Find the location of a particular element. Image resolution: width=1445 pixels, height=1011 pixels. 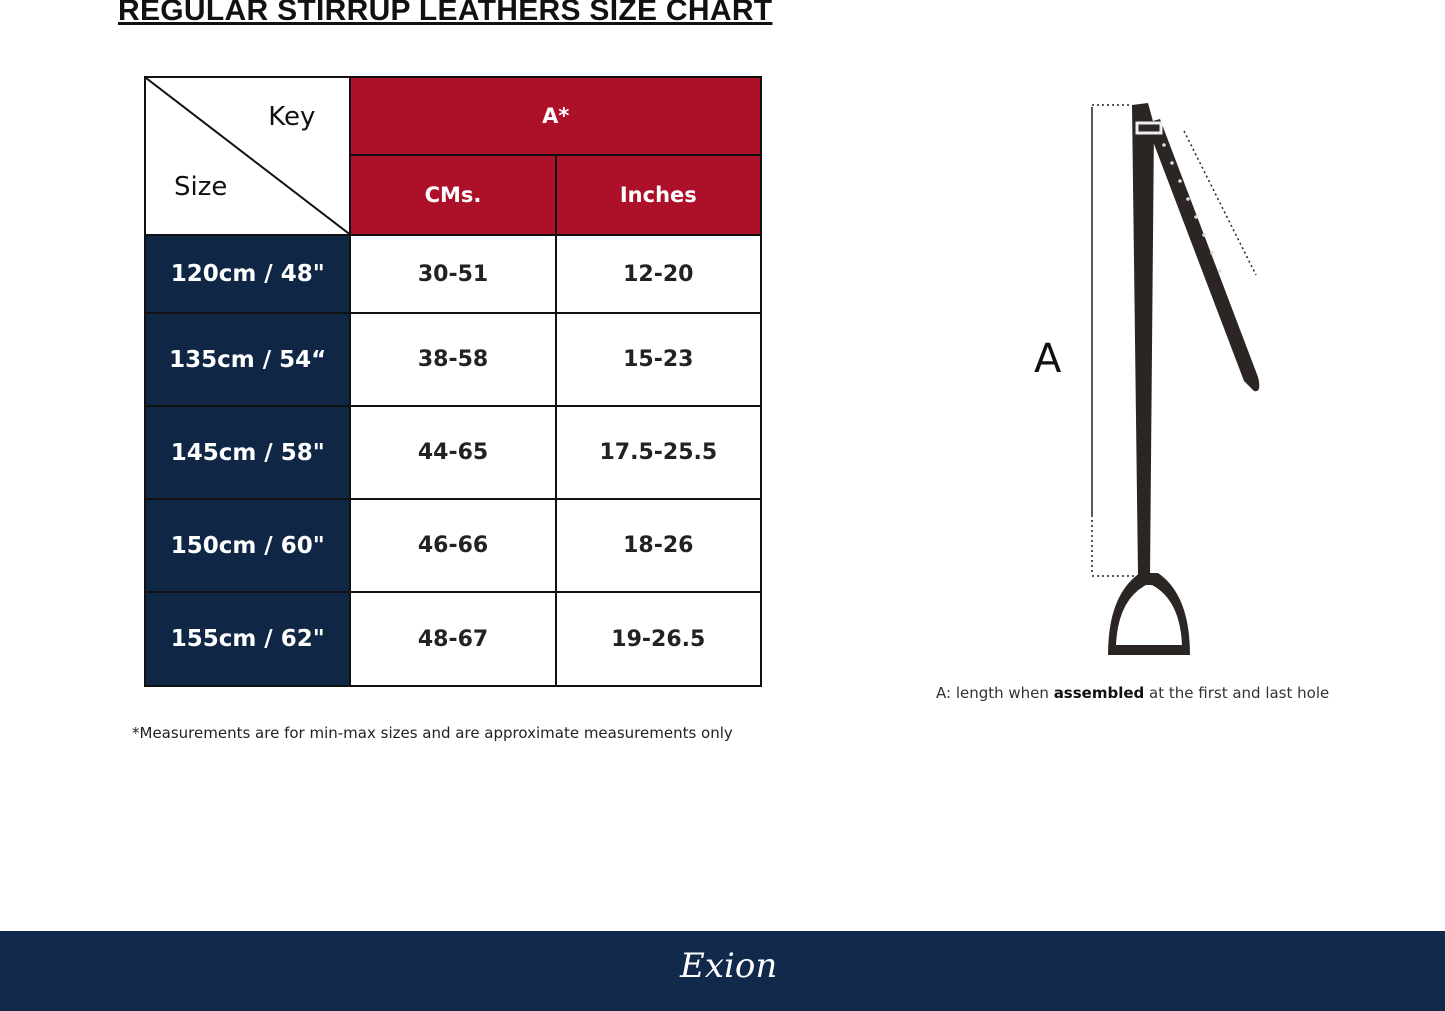

cms-cell: 38-58 is located at coordinates (453, 359).